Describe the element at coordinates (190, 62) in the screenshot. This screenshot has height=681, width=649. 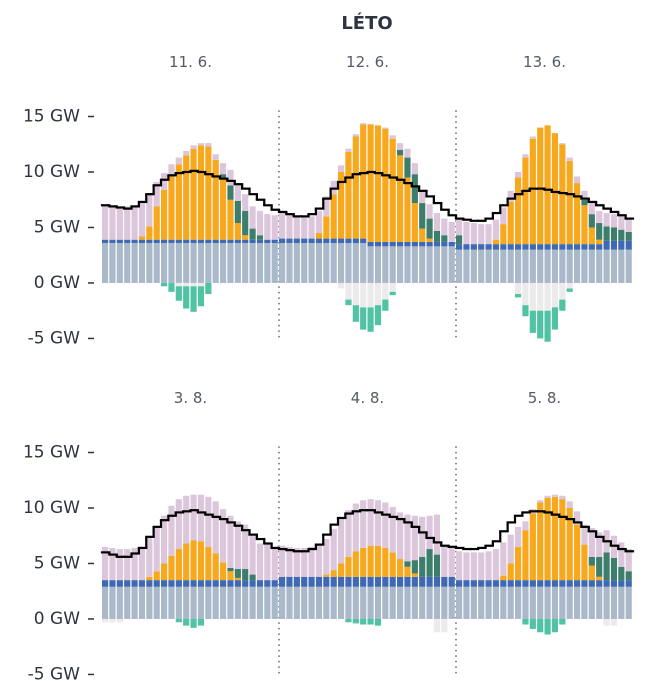
I see `day-label: 11. 6.` at that location.